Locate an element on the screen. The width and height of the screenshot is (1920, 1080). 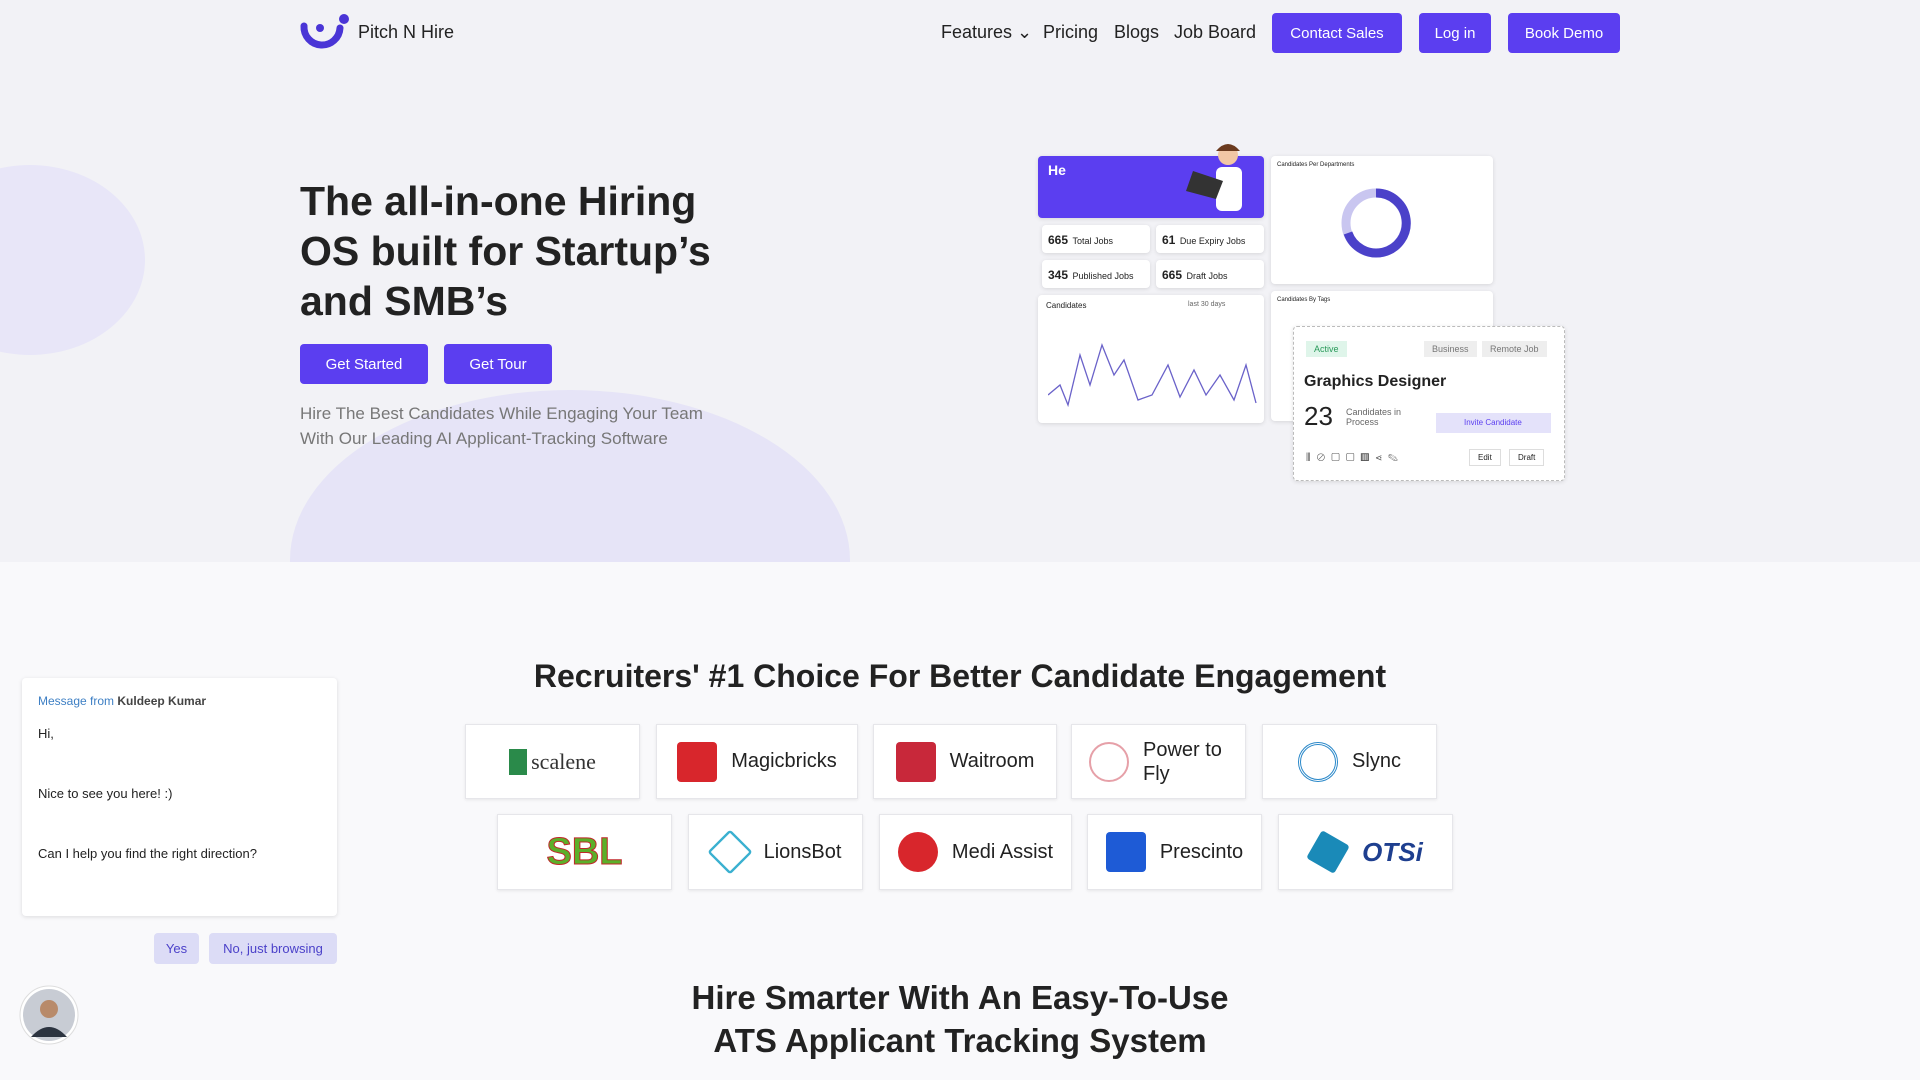
stat: 665 Total Jobs is located at coordinates (1096, 239).